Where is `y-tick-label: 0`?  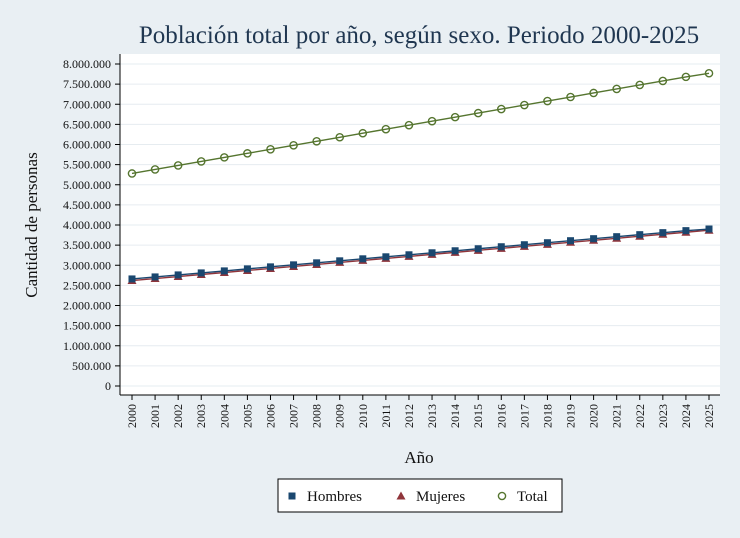
y-tick-label: 0 is located at coordinates (108, 386).